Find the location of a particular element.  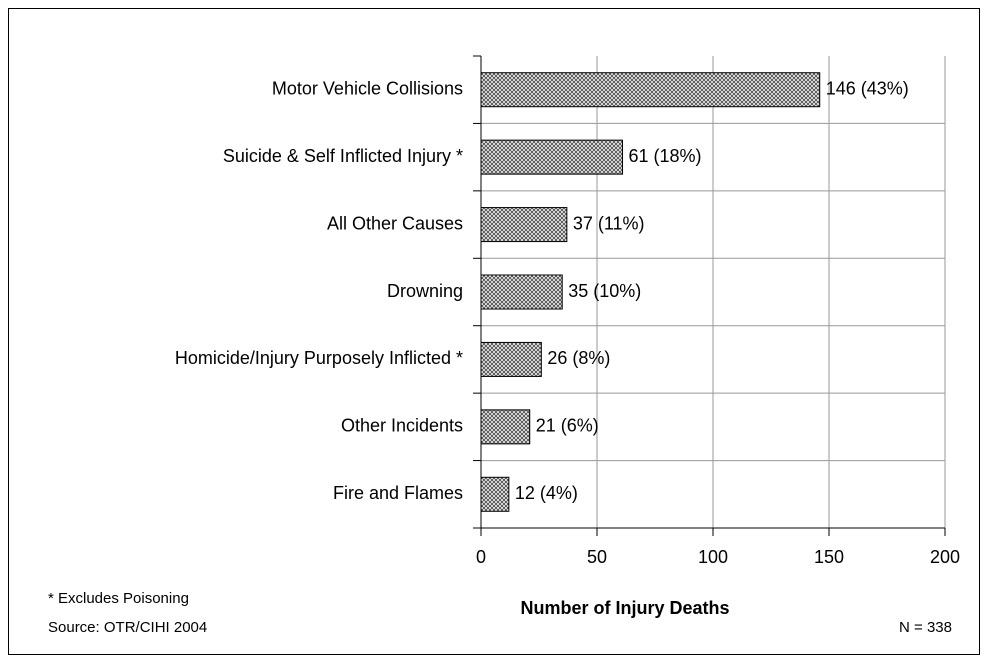

y-tick-label: Motor Vehicle Collisions is located at coordinates (367, 88).